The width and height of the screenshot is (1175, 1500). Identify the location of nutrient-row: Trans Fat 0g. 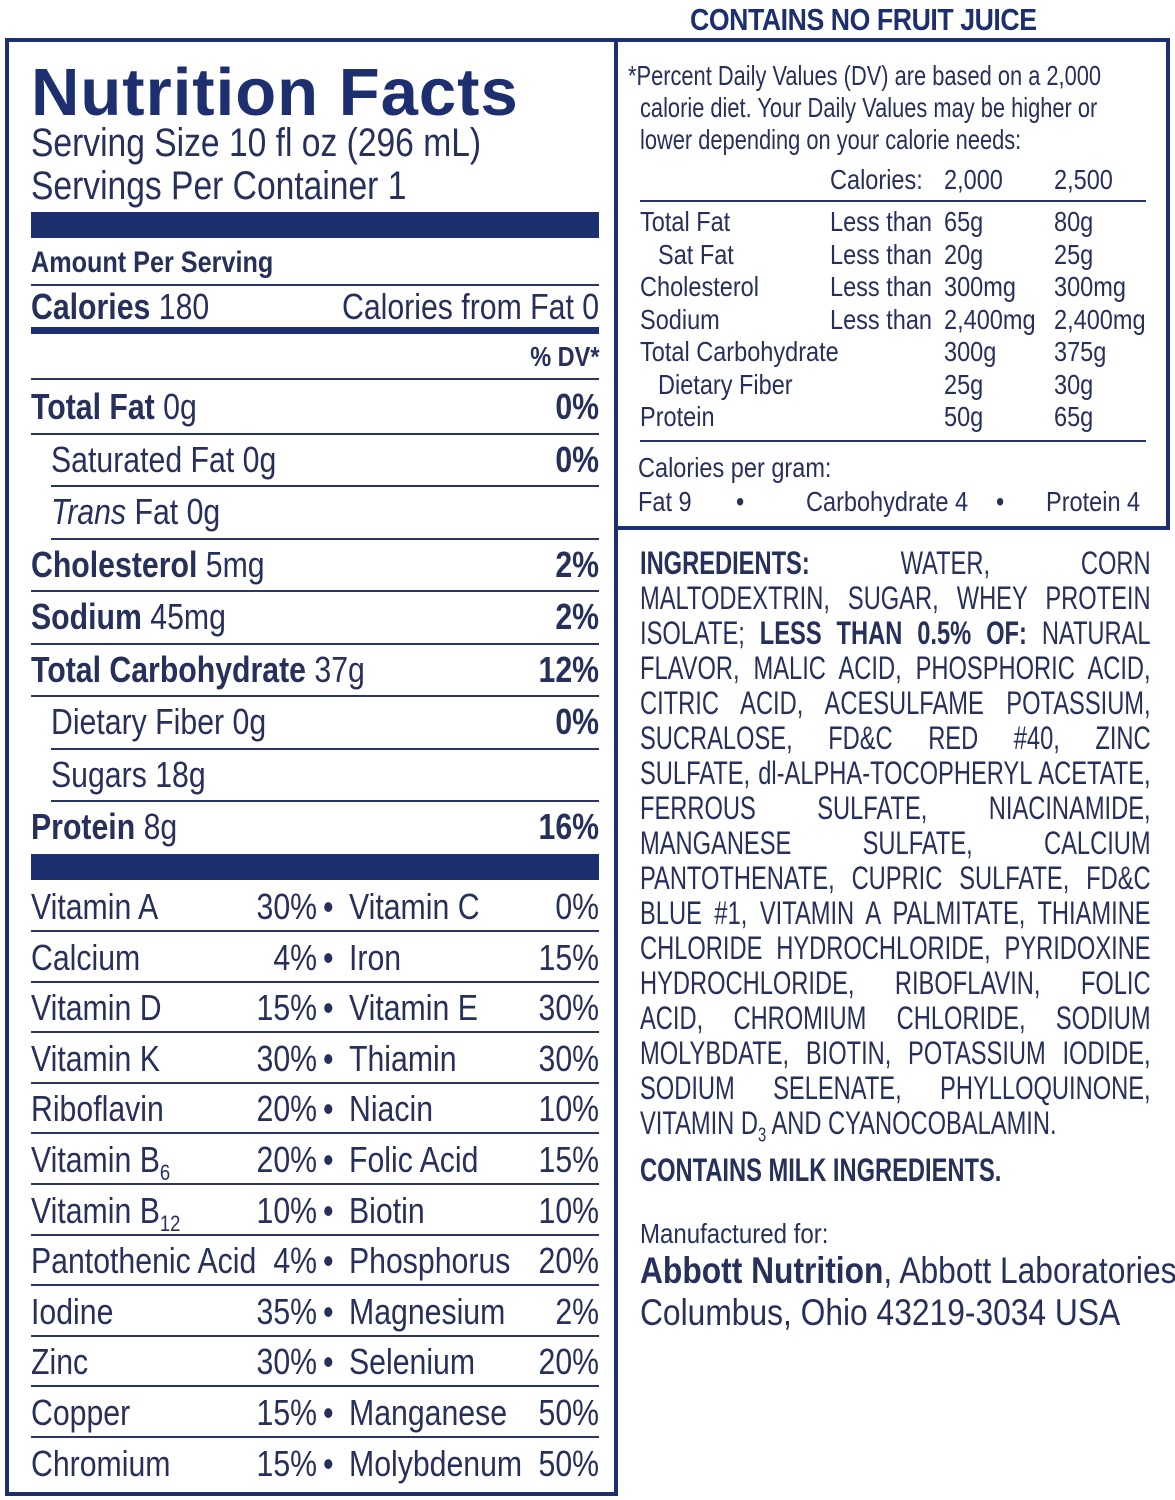
(325, 513).